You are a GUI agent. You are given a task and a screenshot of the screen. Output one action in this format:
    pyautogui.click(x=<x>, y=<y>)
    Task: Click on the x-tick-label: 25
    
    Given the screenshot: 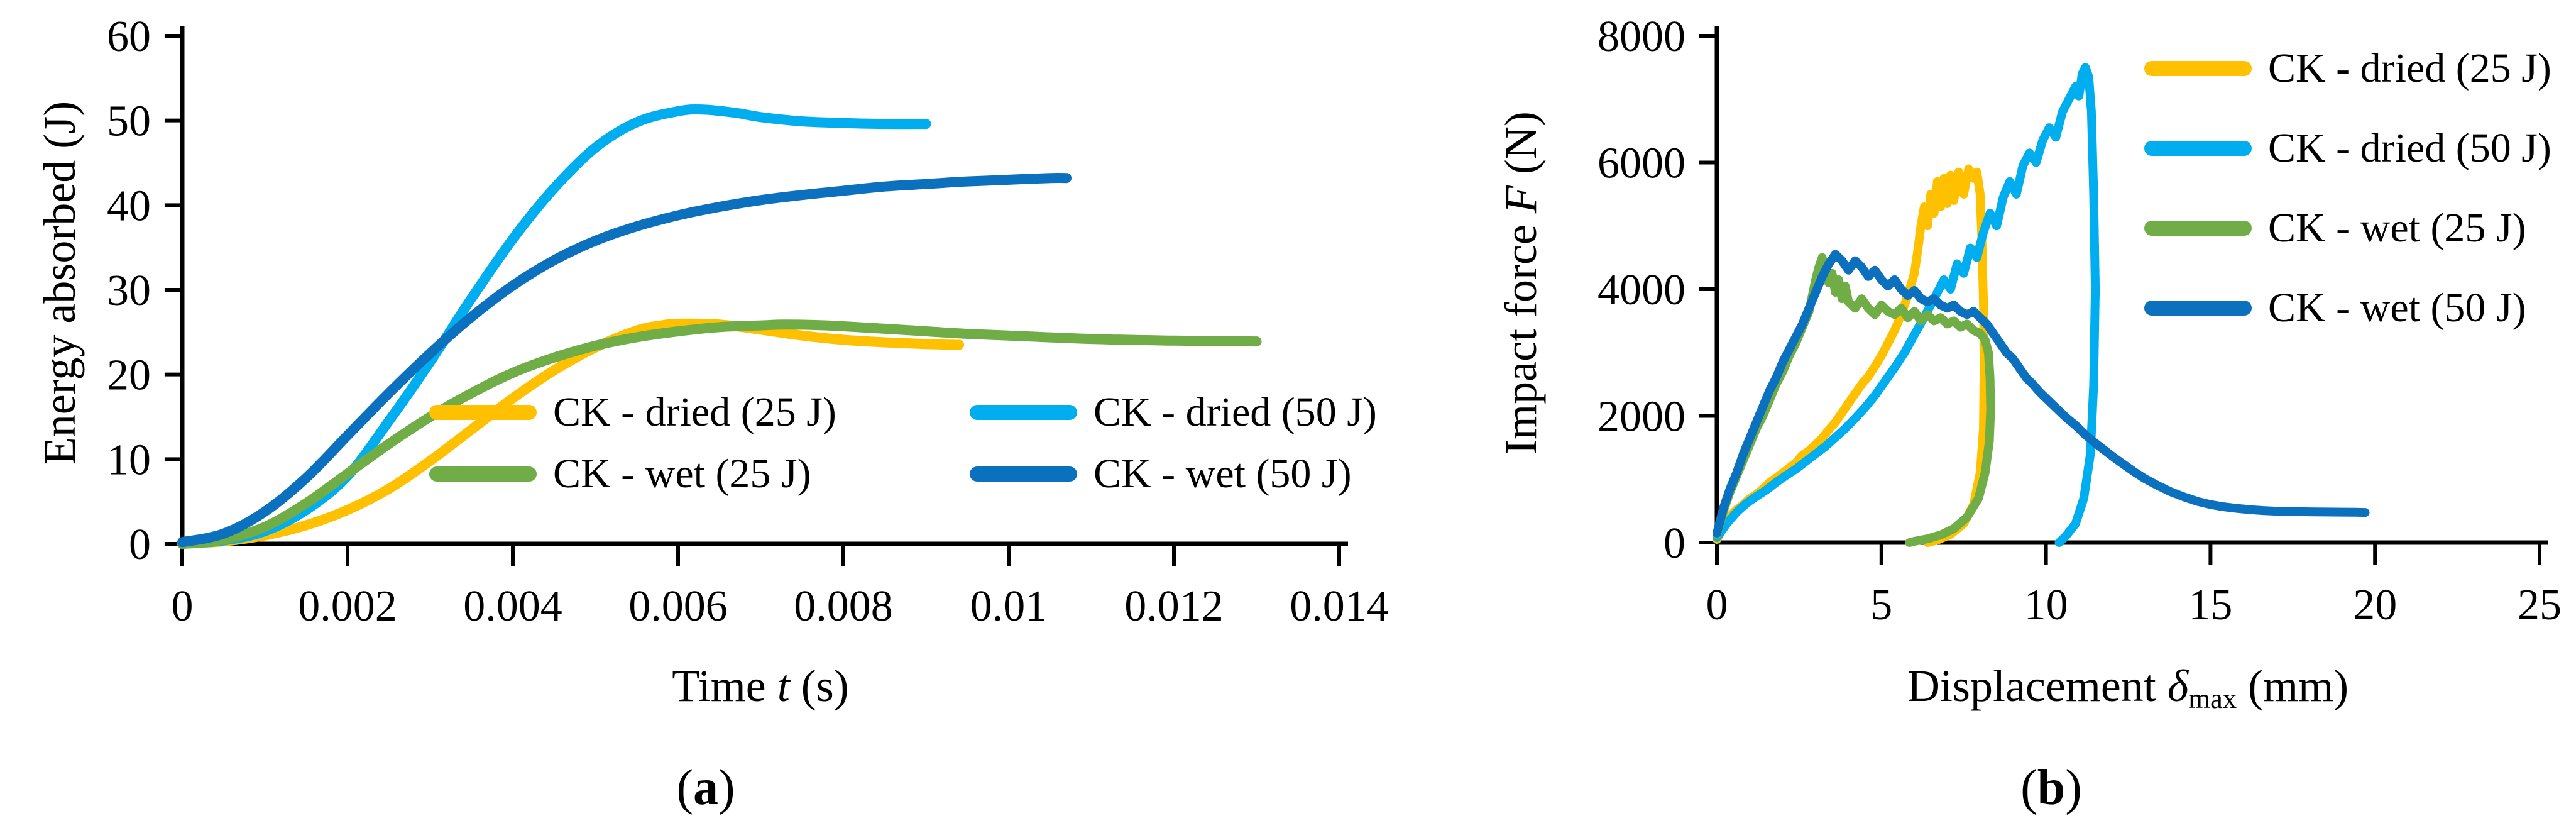 What is the action you would take?
    pyautogui.click(x=2540, y=605)
    